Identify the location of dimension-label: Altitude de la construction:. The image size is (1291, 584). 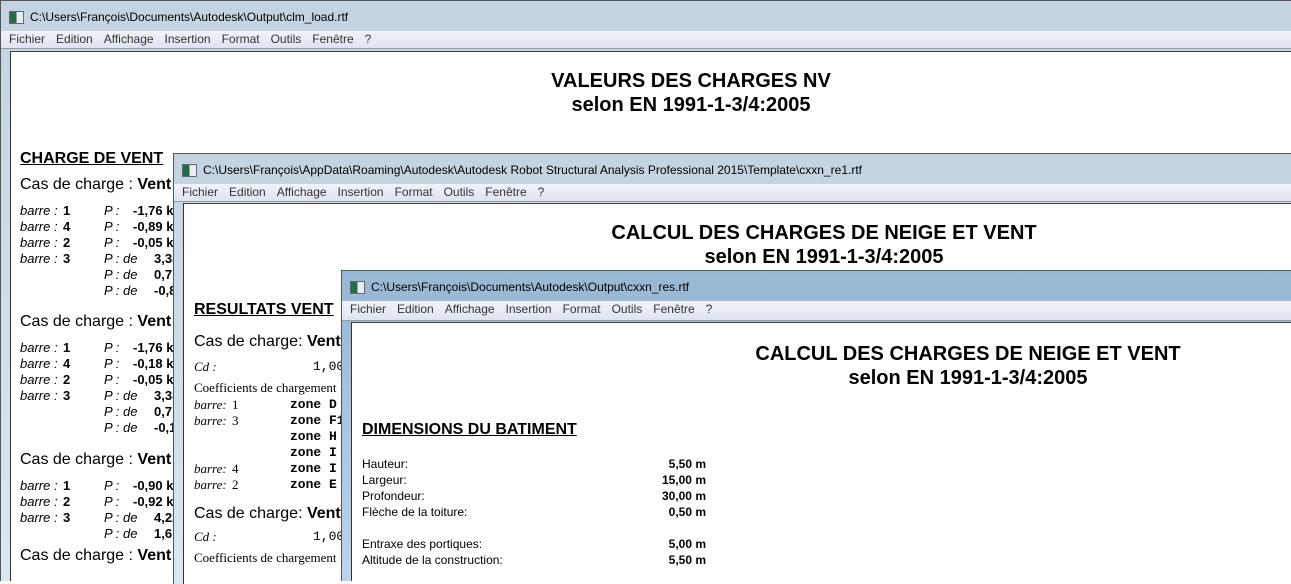
(432, 560).